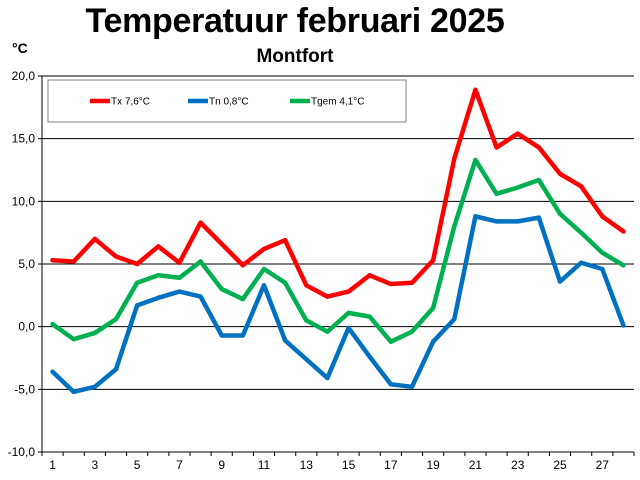  What do you see at coordinates (24, 389) in the screenshot?
I see `y-tick-label: -5,0` at bounding box center [24, 389].